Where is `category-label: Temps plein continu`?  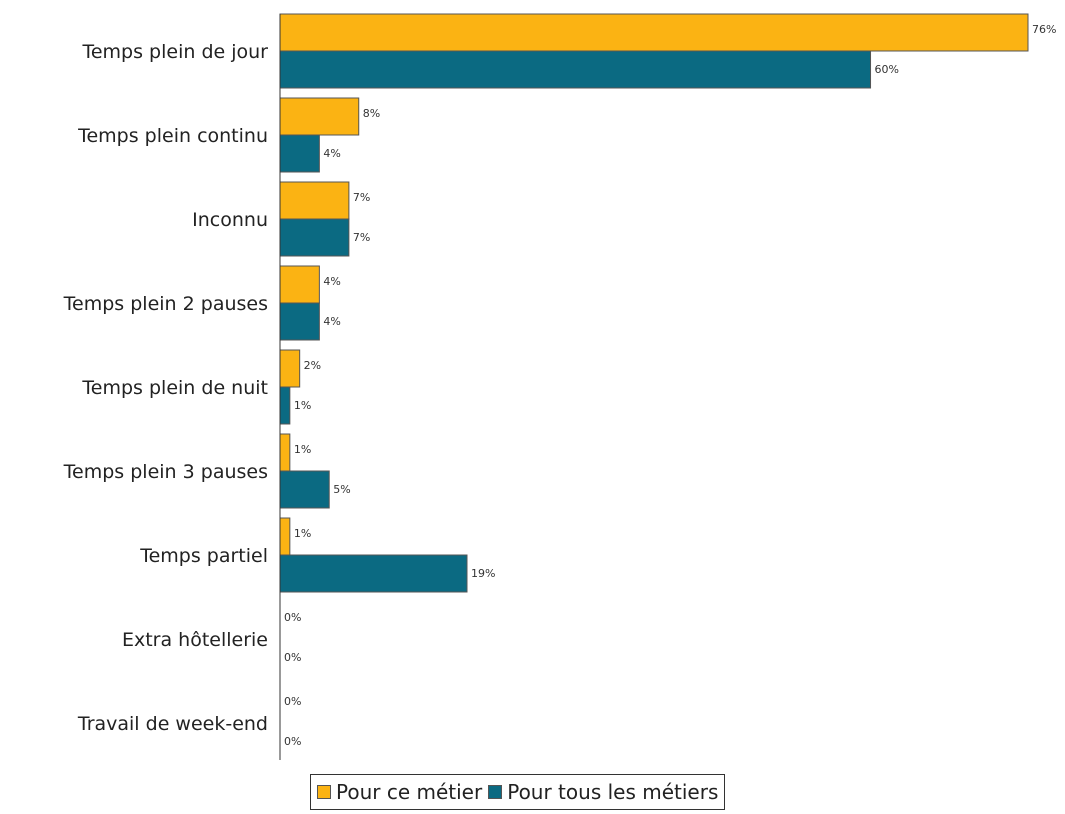 category-label: Temps plein continu is located at coordinates (172, 136).